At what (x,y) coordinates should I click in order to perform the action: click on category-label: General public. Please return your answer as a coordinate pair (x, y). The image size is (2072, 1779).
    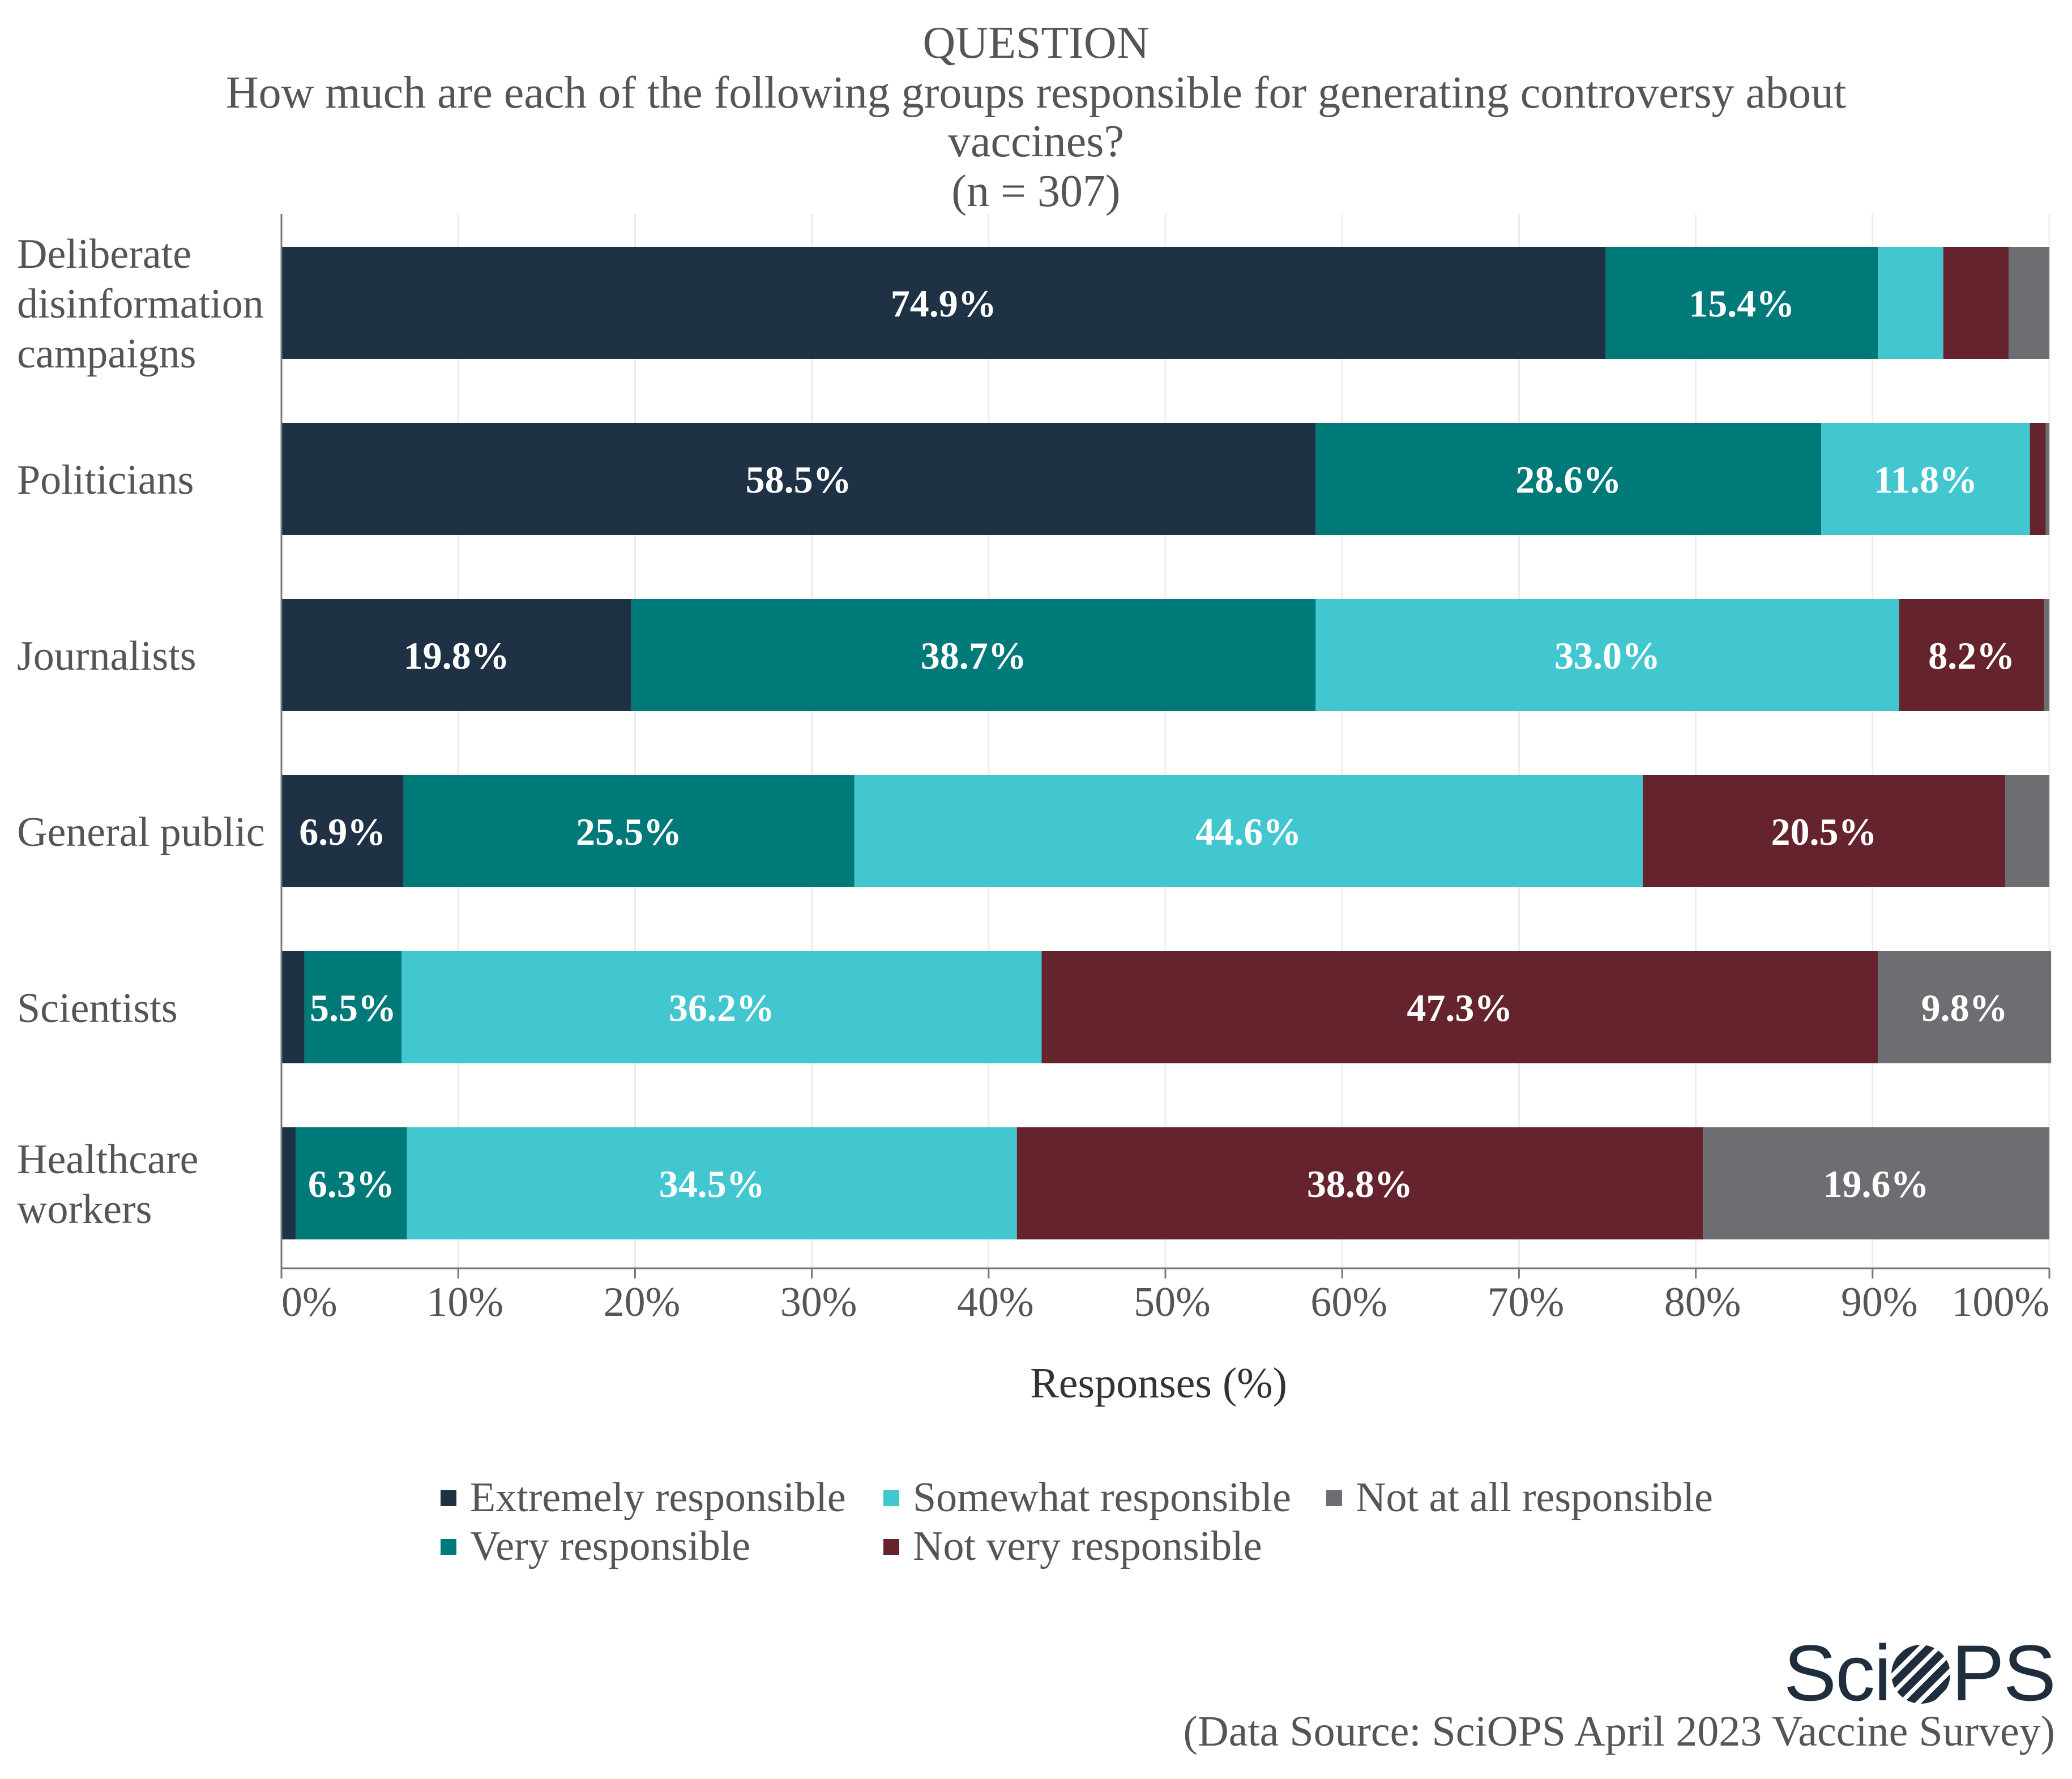
    Looking at the image, I should click on (141, 833).